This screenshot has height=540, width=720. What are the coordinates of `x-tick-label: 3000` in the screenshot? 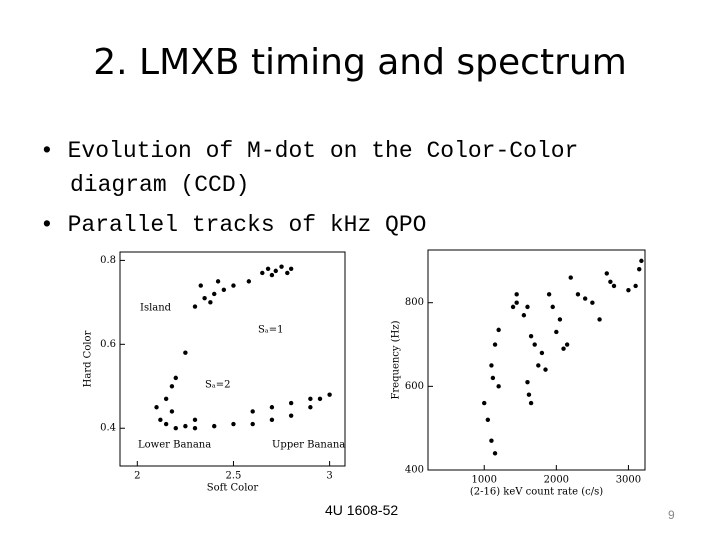 It's located at (628, 480).